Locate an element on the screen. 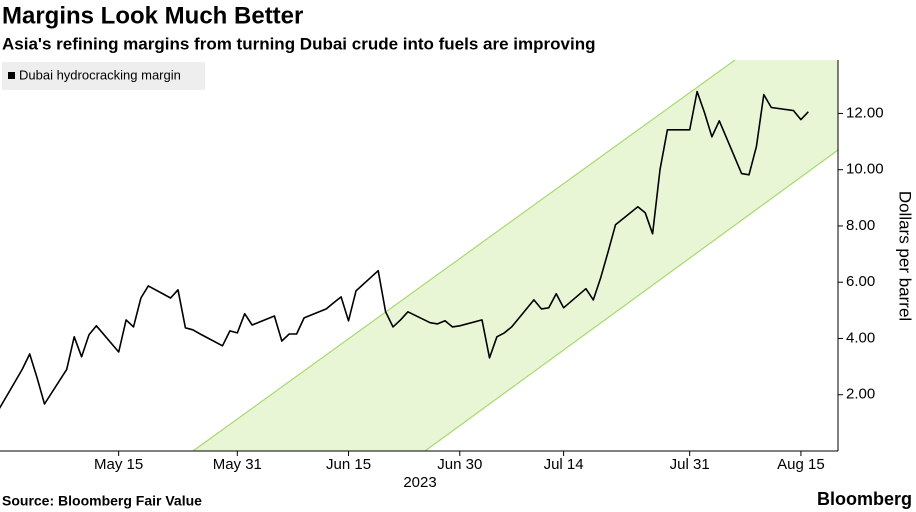  x-tick-label: Jul 31 is located at coordinates (690, 464).